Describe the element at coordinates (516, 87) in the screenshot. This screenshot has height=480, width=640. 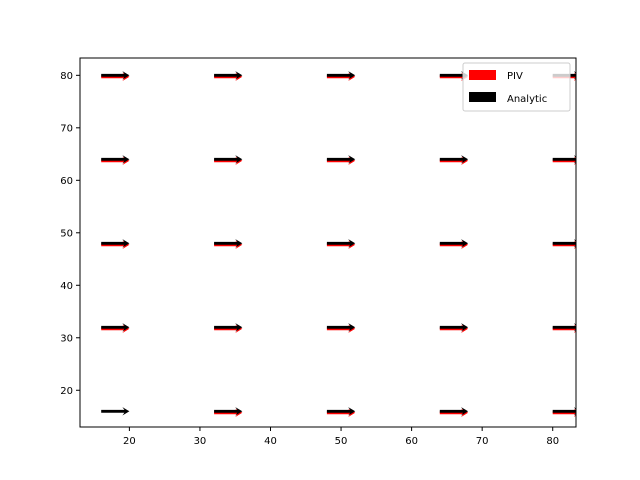
I see `legend: PIV Analytic` at that location.